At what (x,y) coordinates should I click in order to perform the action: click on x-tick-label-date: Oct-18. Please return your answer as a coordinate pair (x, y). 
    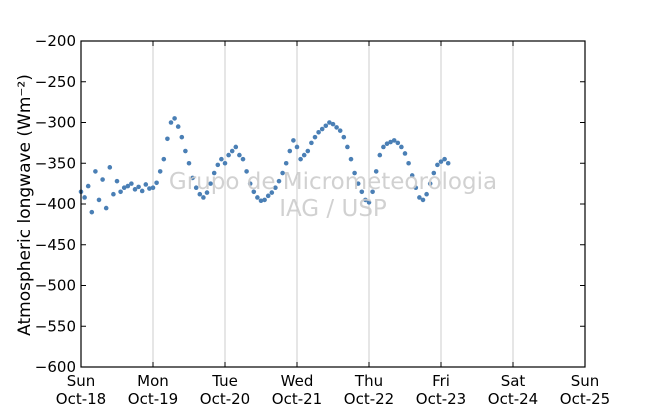
    Looking at the image, I should click on (81, 399).